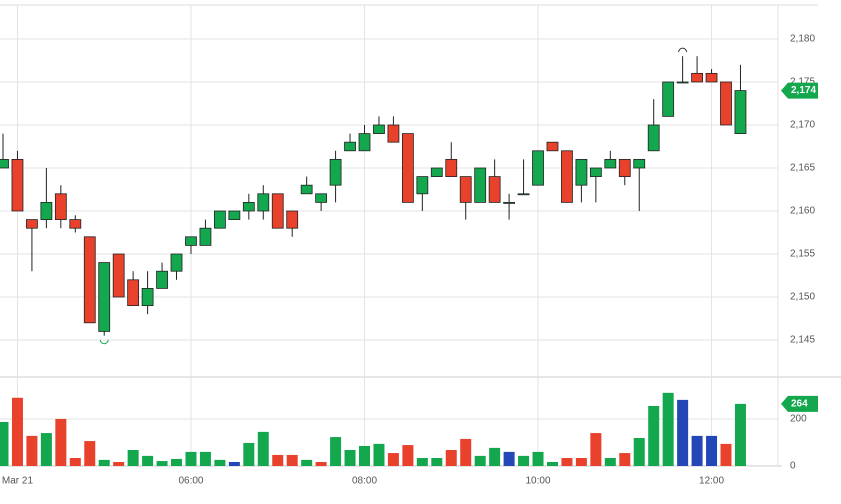 This screenshot has width=841, height=504. Describe the element at coordinates (683, 50) in the screenshot. I see `high-marker` at that location.